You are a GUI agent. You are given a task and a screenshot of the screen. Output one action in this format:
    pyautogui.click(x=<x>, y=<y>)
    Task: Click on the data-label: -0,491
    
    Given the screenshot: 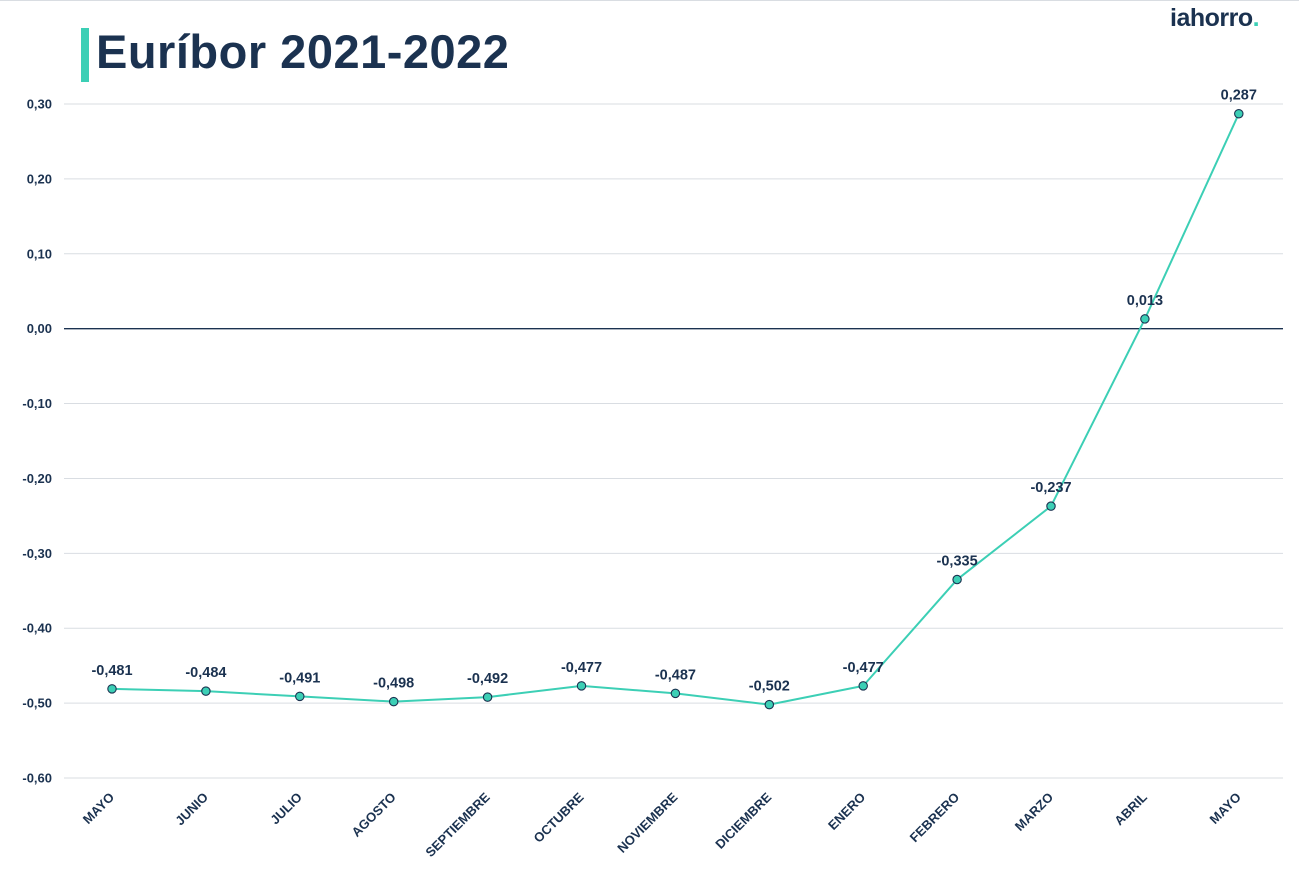 What is the action you would take?
    pyautogui.click(x=299, y=678)
    